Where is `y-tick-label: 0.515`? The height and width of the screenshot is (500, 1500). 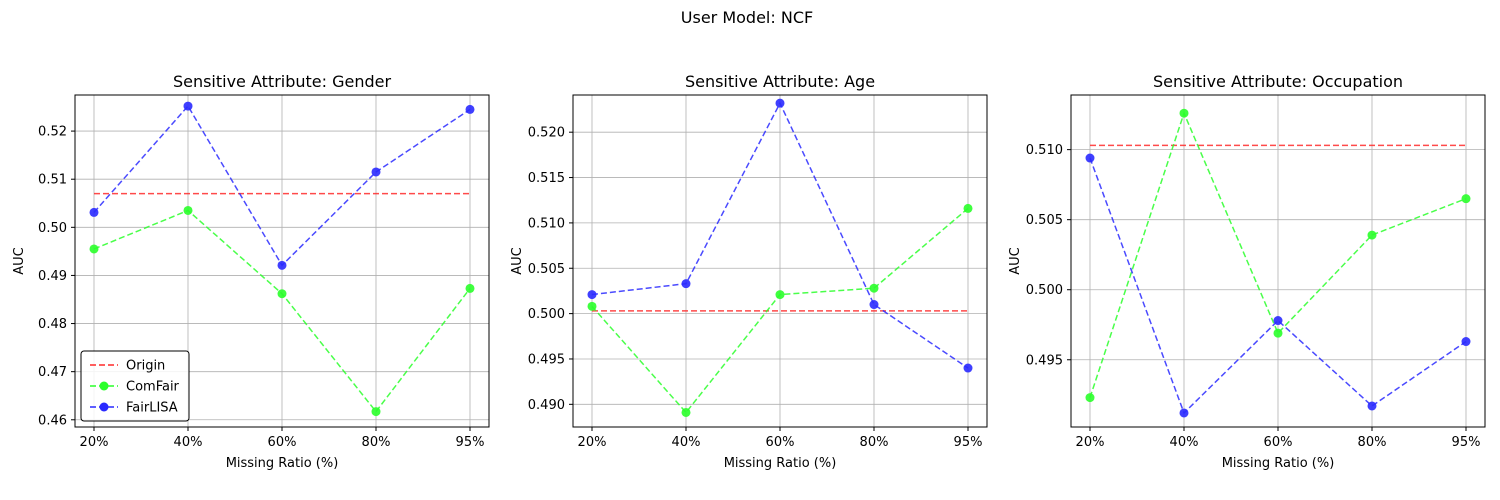
y-tick-label: 0.515 is located at coordinates (546, 178).